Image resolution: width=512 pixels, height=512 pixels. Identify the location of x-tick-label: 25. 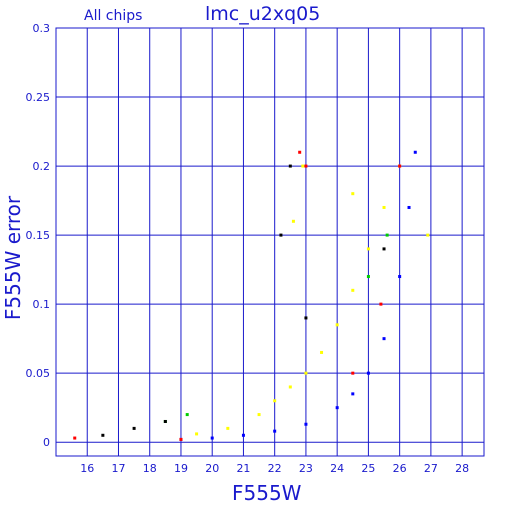
(368, 468).